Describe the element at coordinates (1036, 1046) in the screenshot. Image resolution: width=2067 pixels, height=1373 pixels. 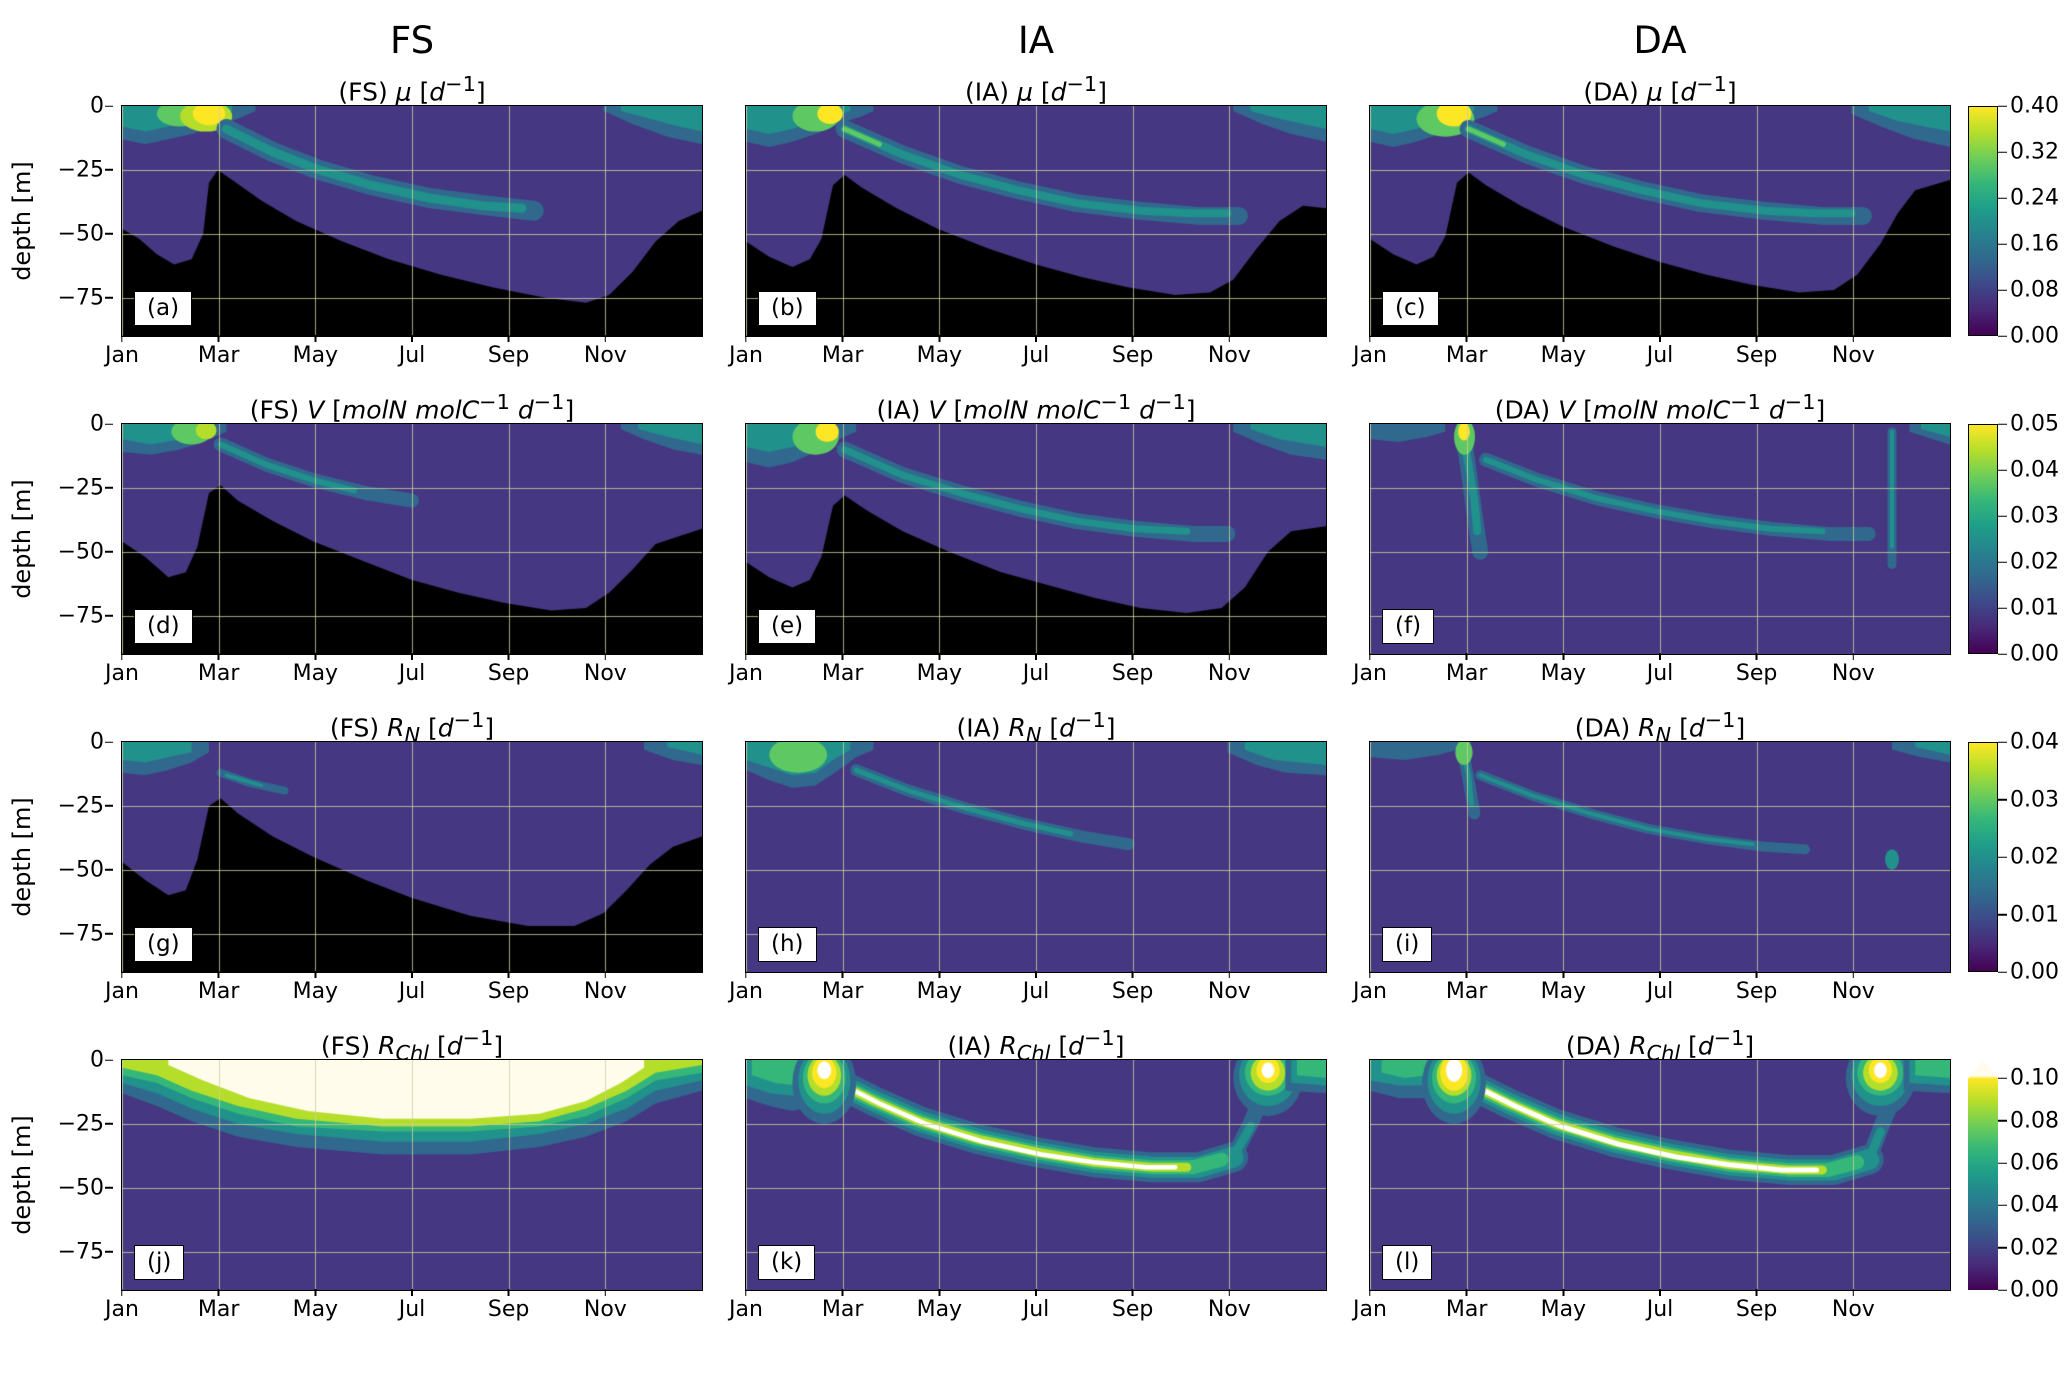
I see `panel-title: (IA) RChl [d−1]` at that location.